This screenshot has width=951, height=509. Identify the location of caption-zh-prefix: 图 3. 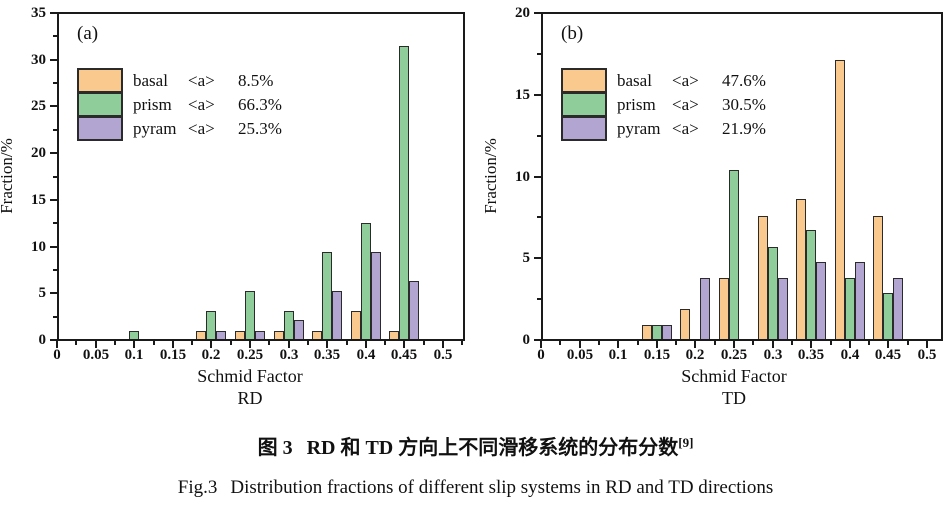
(275, 448).